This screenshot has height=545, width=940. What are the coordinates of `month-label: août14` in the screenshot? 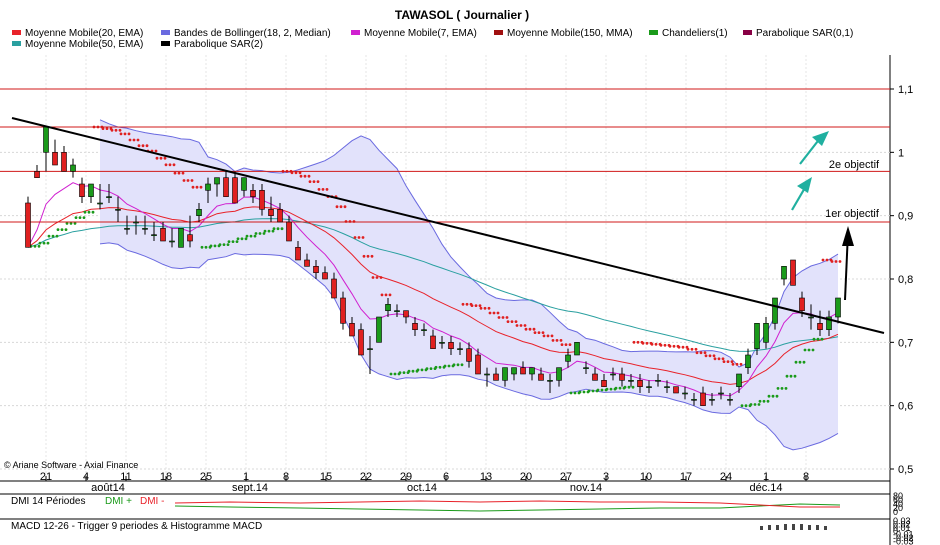 It's located at (108, 488).